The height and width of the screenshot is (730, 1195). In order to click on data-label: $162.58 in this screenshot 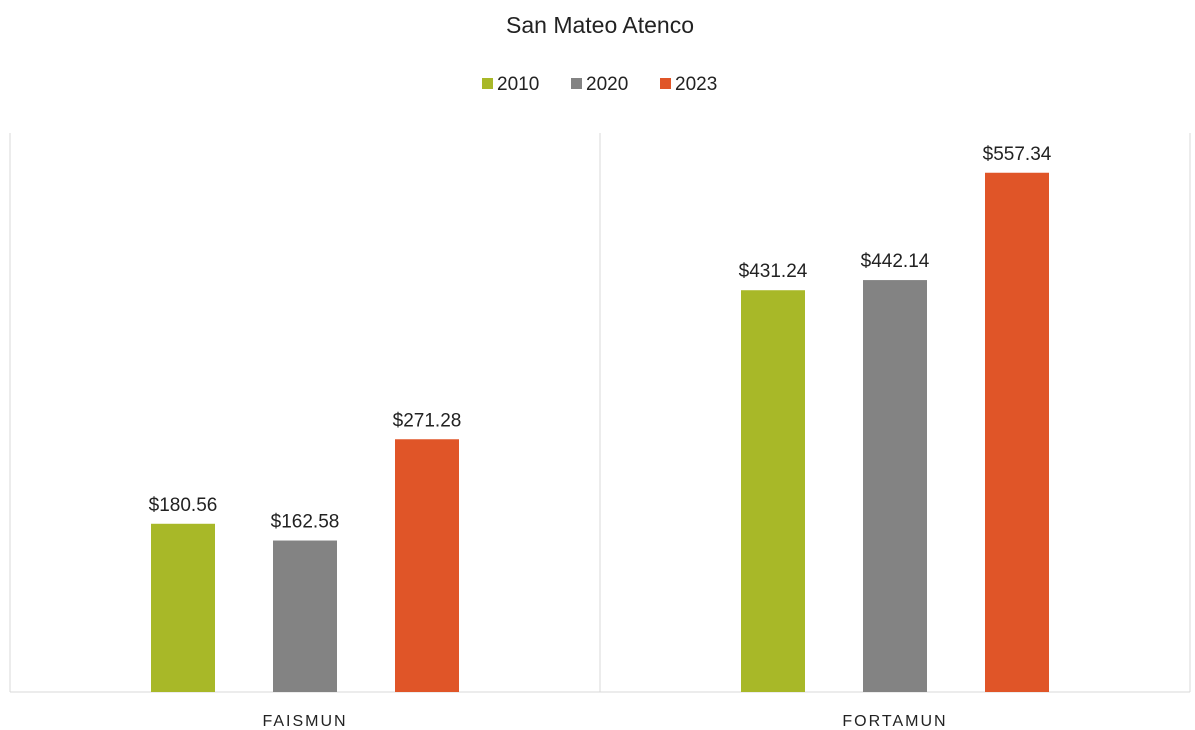, I will do `click(305, 522)`.